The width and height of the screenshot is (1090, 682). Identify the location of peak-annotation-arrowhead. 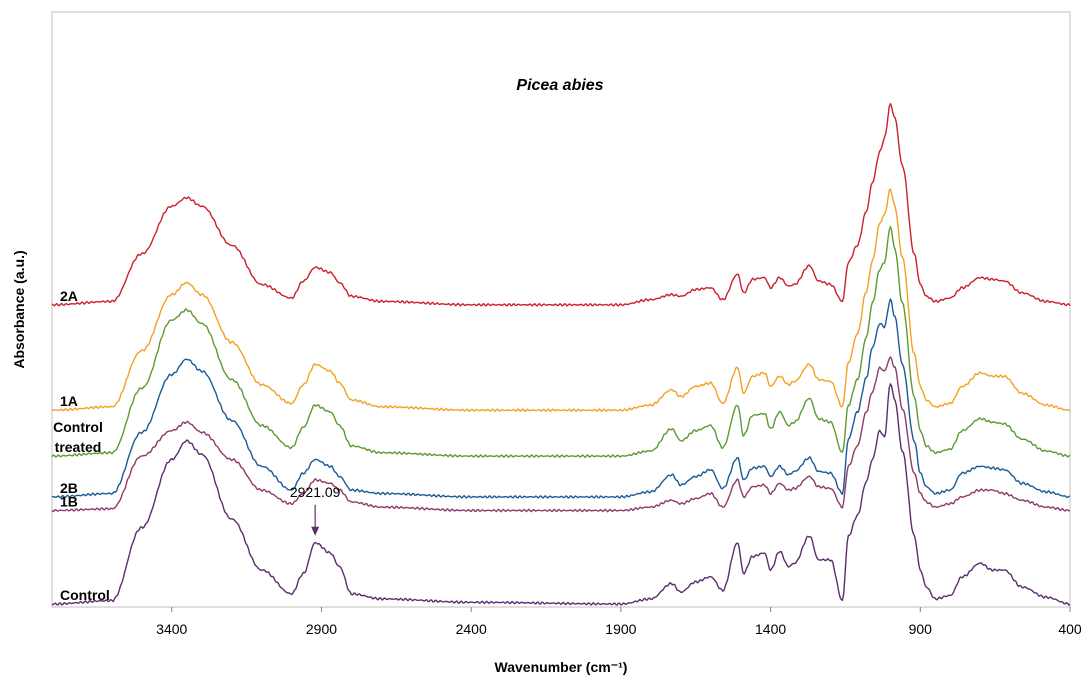
(315, 531).